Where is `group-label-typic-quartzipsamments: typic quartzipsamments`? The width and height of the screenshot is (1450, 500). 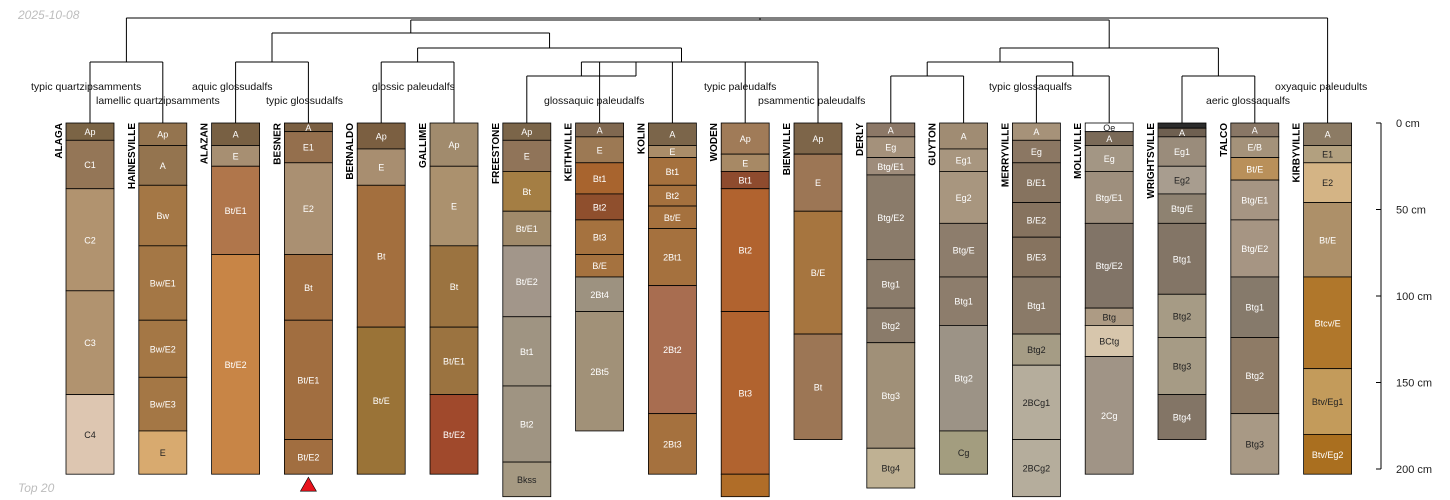 group-label-typic-quartzipsamments: typic quartzipsamments is located at coordinates (86, 87).